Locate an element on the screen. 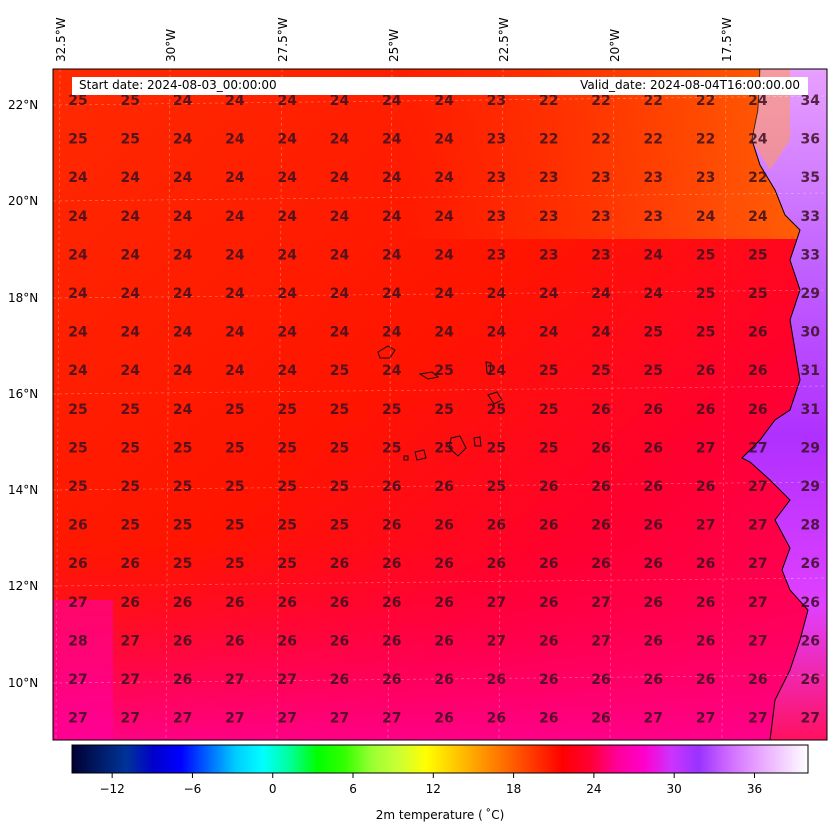 This screenshot has width=837, height=837. colorbar-title: 2m temperature ( ˚C) is located at coordinates (440, 815).